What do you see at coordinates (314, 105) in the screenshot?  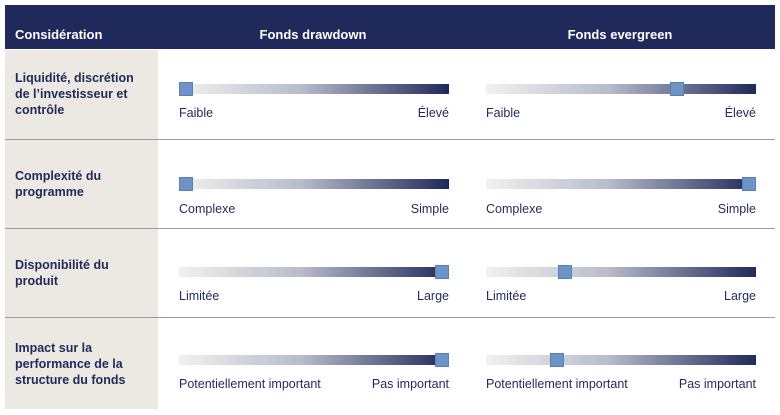 I see `drawdown-scale: Faible Élevé` at bounding box center [314, 105].